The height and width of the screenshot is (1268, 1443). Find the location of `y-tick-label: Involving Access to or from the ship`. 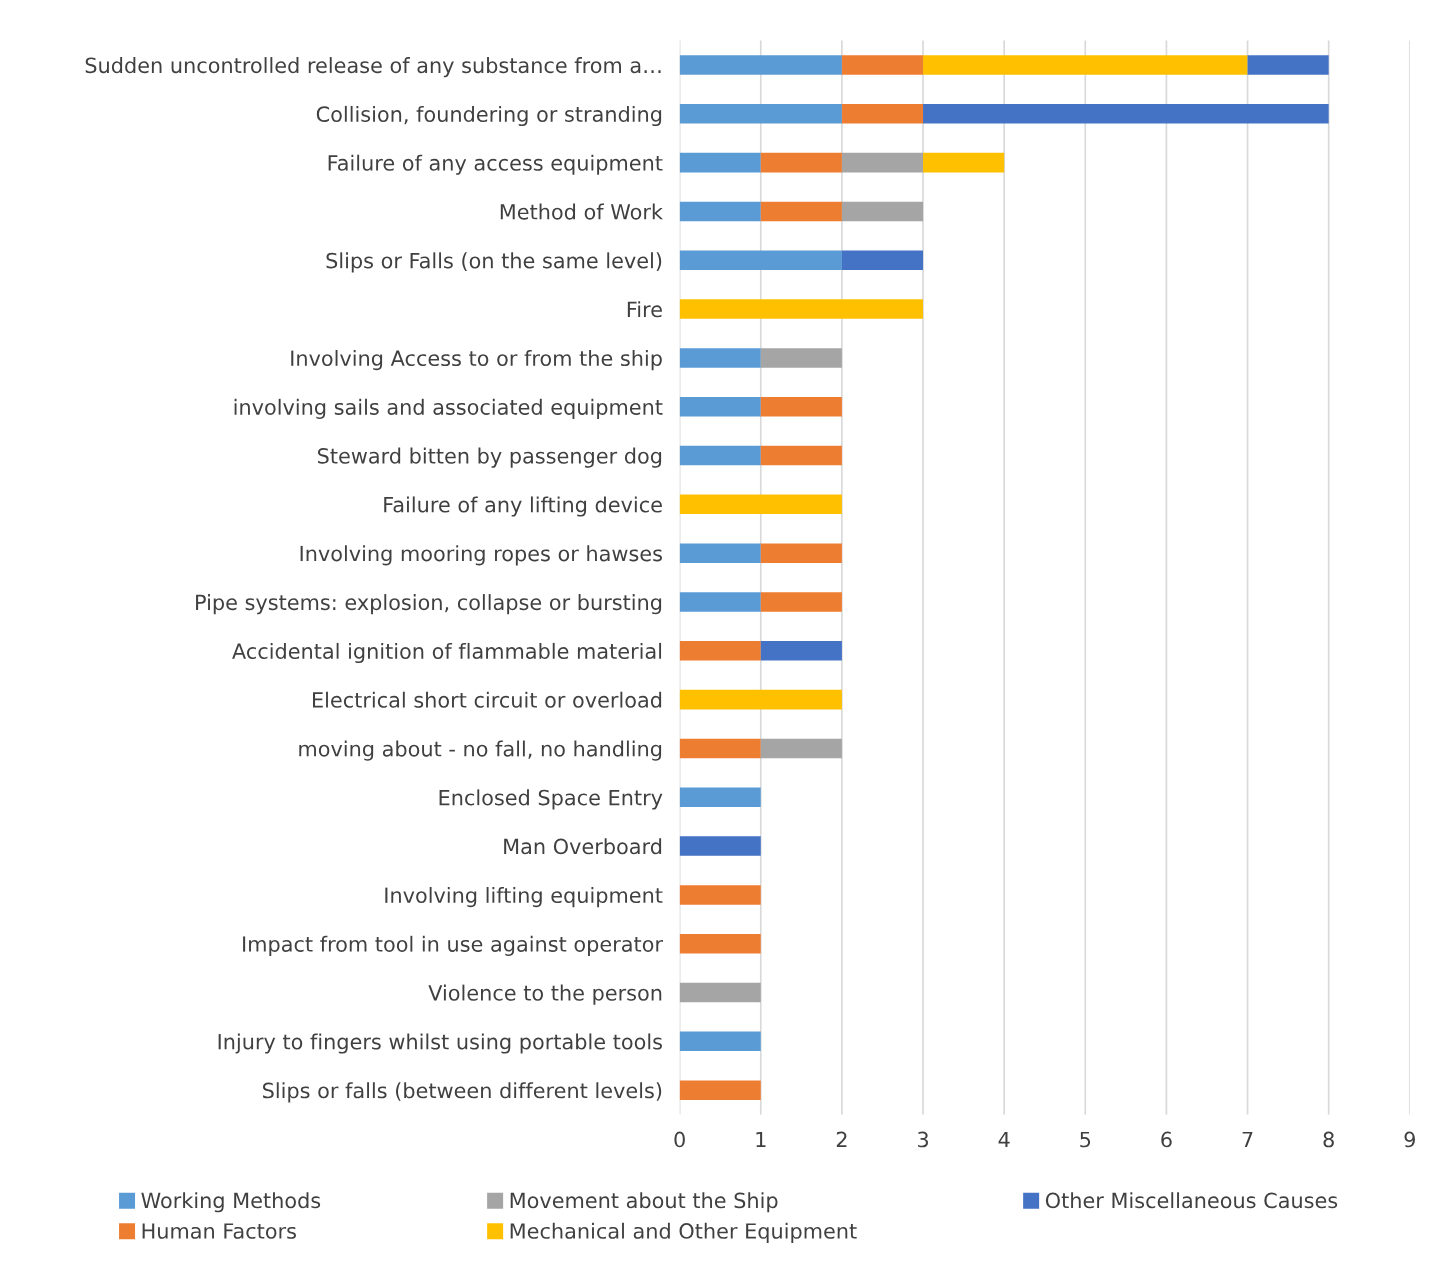

y-tick-label: Involving Access to or from the ship is located at coordinates (476, 360).